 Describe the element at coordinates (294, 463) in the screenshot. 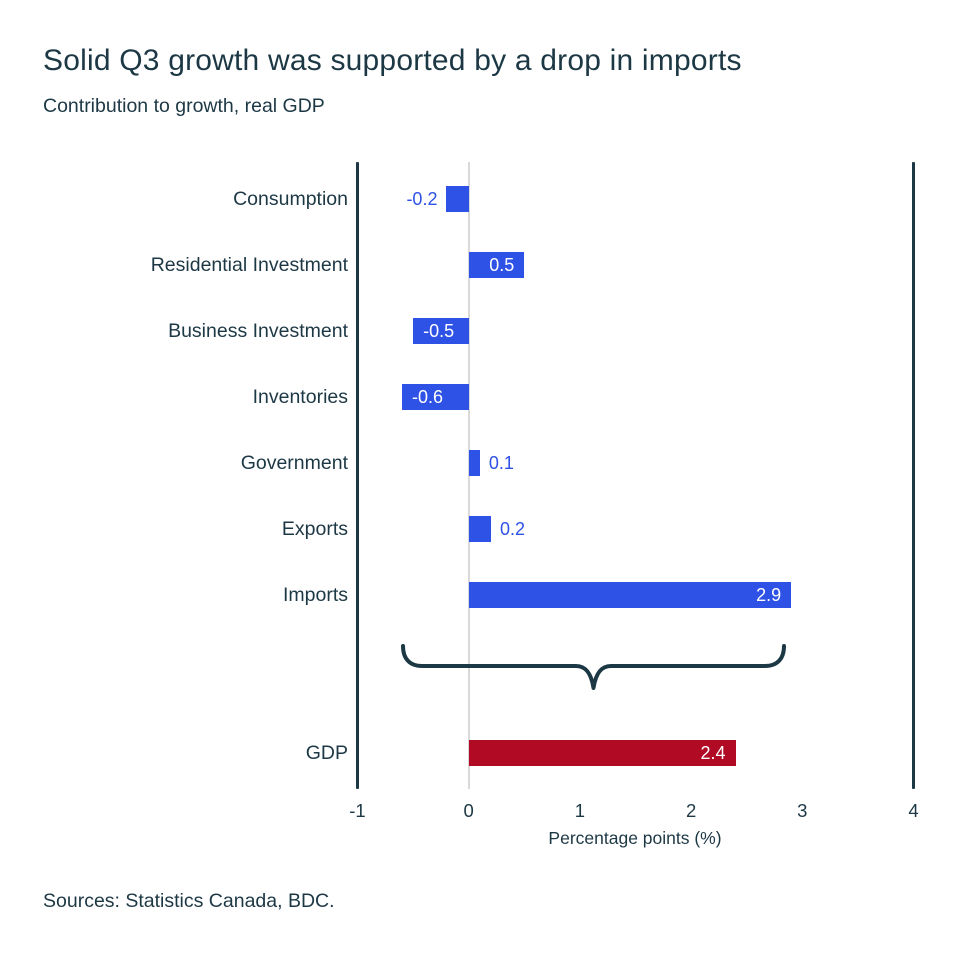

I see `row-label-government: Government` at that location.